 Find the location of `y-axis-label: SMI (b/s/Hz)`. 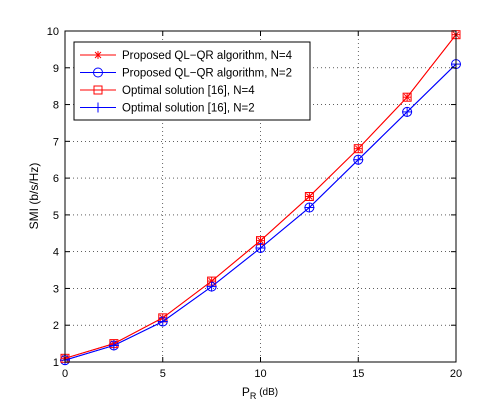

y-axis-label: SMI (b/s/Hz) is located at coordinates (34, 196).